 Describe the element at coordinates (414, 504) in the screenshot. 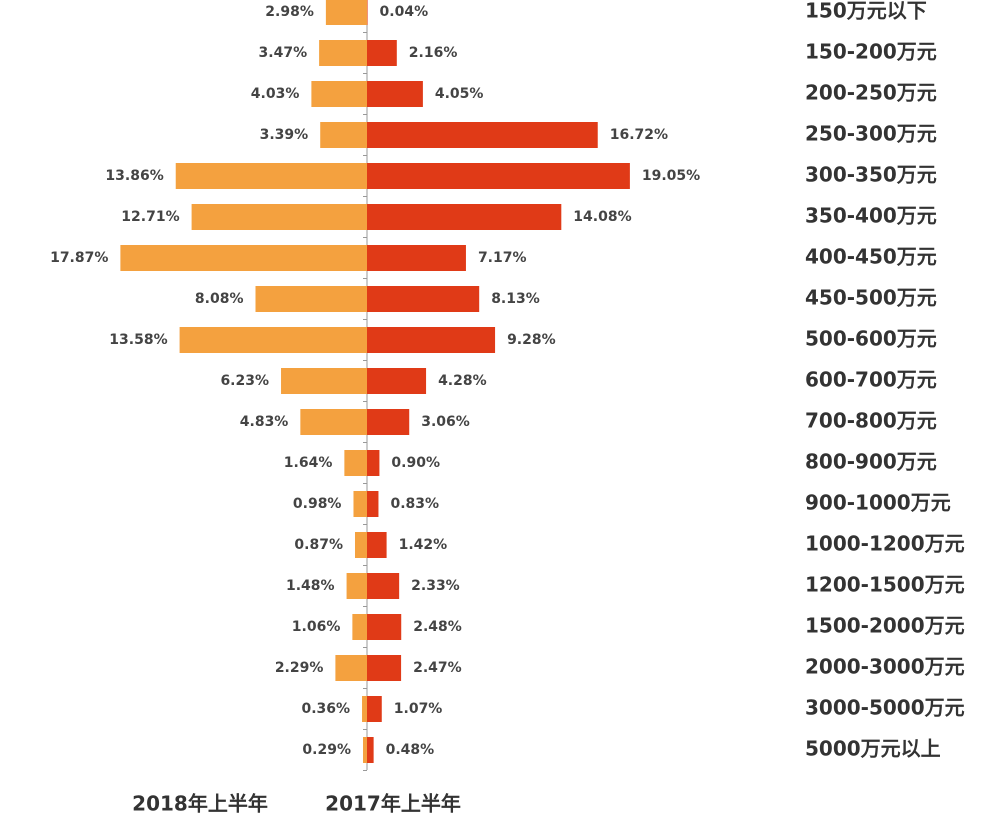

I see `value-label: 0.83%` at that location.